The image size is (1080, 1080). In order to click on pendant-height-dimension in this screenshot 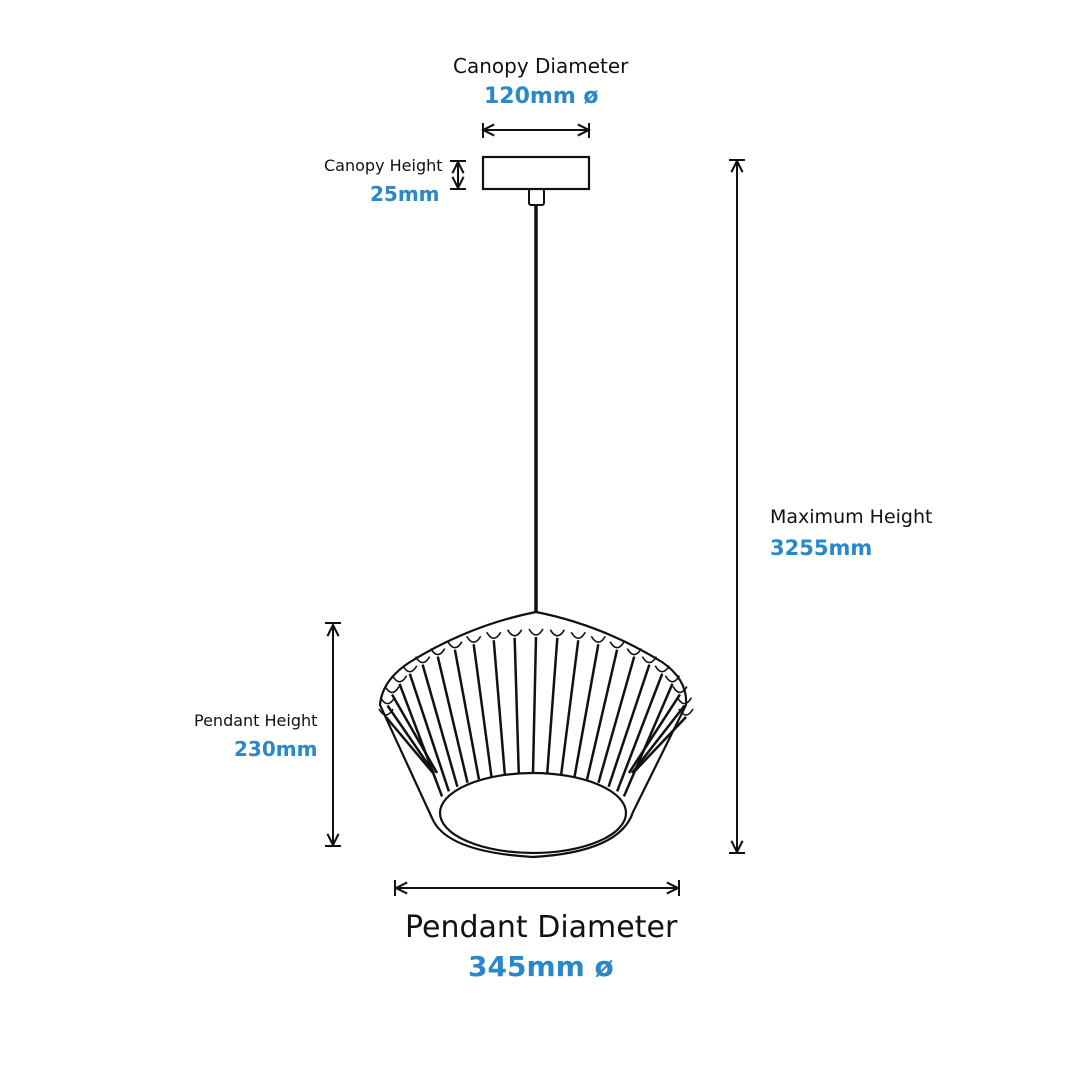, I will do `click(333, 734)`.